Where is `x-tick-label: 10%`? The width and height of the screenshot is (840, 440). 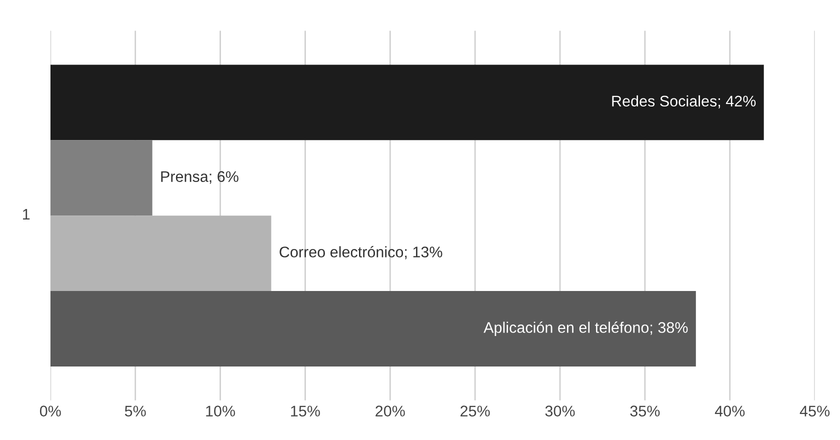
x-tick-label: 10% is located at coordinates (221, 411).